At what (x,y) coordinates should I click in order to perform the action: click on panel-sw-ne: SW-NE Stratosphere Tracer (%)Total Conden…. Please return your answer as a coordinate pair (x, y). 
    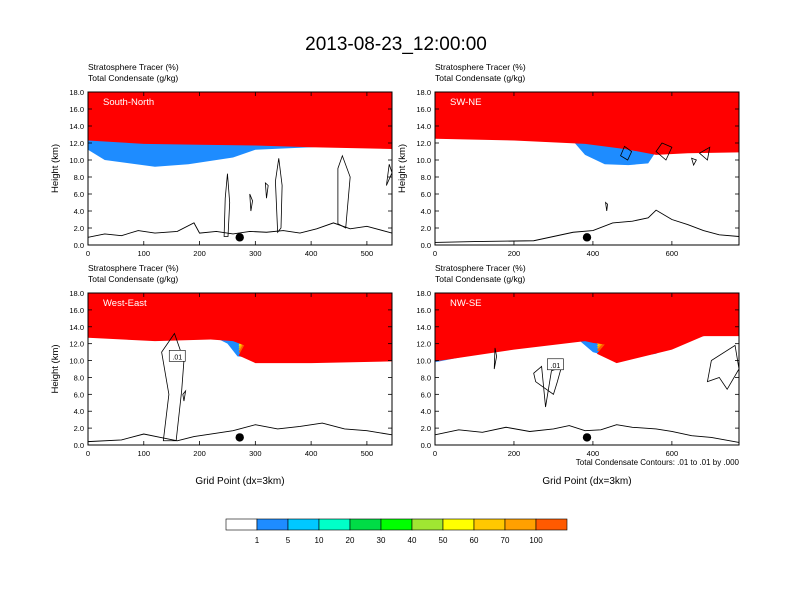
    Looking at the image, I should click on (568, 160).